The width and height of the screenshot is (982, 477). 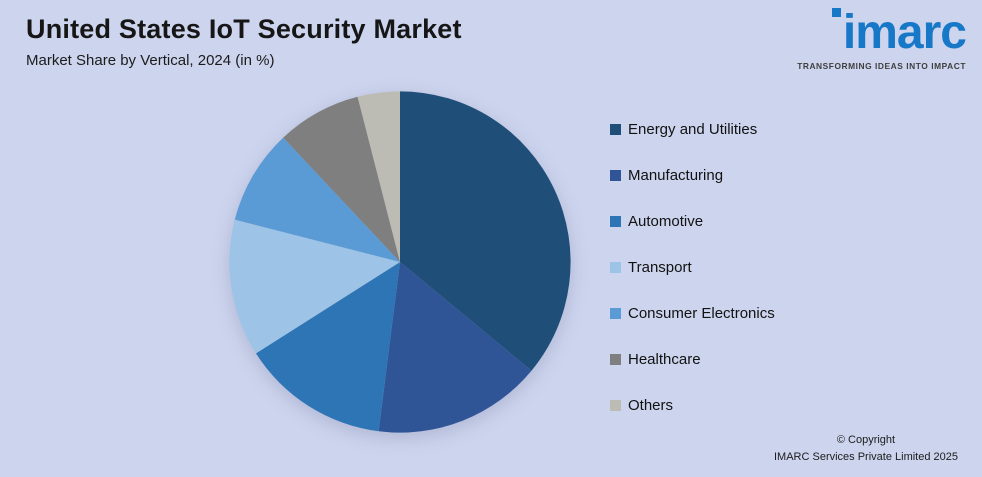 I want to click on imarc-logo: imarc TRANSFORMING IDEAS INTO IMPACT, so click(x=866, y=38).